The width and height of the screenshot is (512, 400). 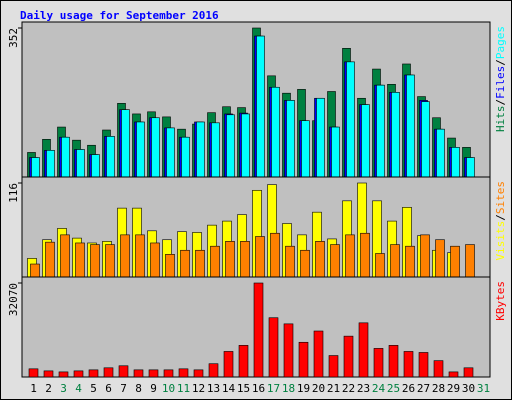 I want to click on legend: Hits/Files/Pages, so click(x=500, y=79).